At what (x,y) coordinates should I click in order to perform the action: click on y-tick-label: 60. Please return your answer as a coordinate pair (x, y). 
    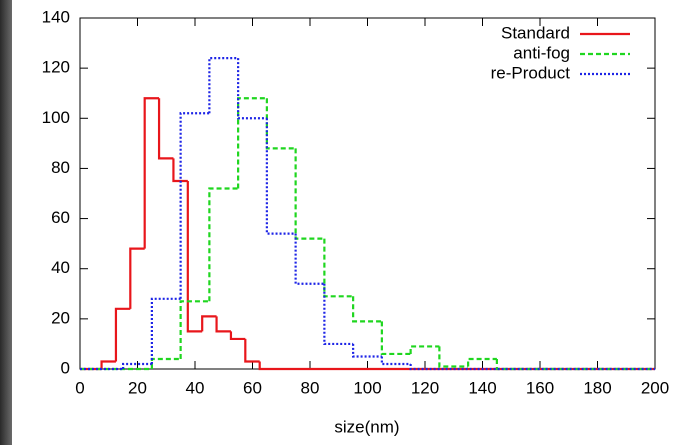
    Looking at the image, I should click on (60, 217).